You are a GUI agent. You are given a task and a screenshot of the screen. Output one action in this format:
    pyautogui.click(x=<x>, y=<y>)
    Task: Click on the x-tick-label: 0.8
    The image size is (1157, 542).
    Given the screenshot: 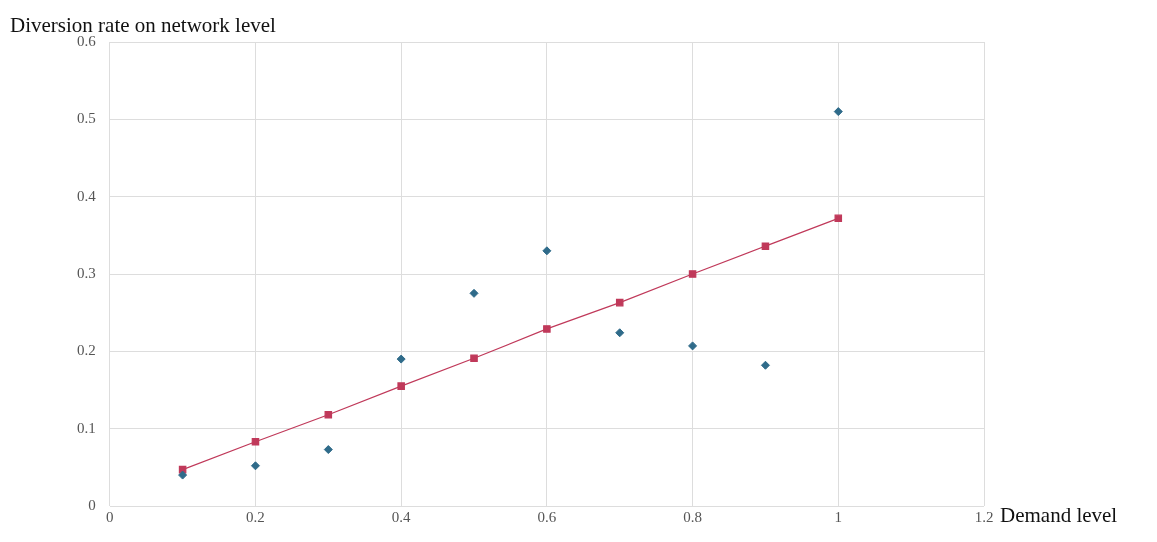 What is the action you would take?
    pyautogui.click(x=692, y=516)
    